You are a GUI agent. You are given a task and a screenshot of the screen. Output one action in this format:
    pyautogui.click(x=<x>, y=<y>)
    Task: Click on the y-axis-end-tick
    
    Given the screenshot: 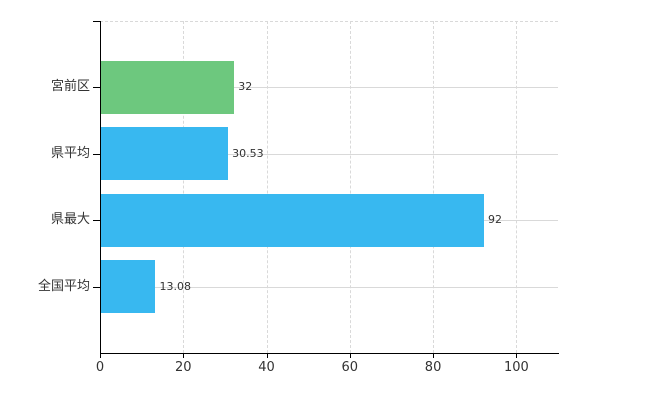 What is the action you would take?
    pyautogui.click(x=96, y=21)
    